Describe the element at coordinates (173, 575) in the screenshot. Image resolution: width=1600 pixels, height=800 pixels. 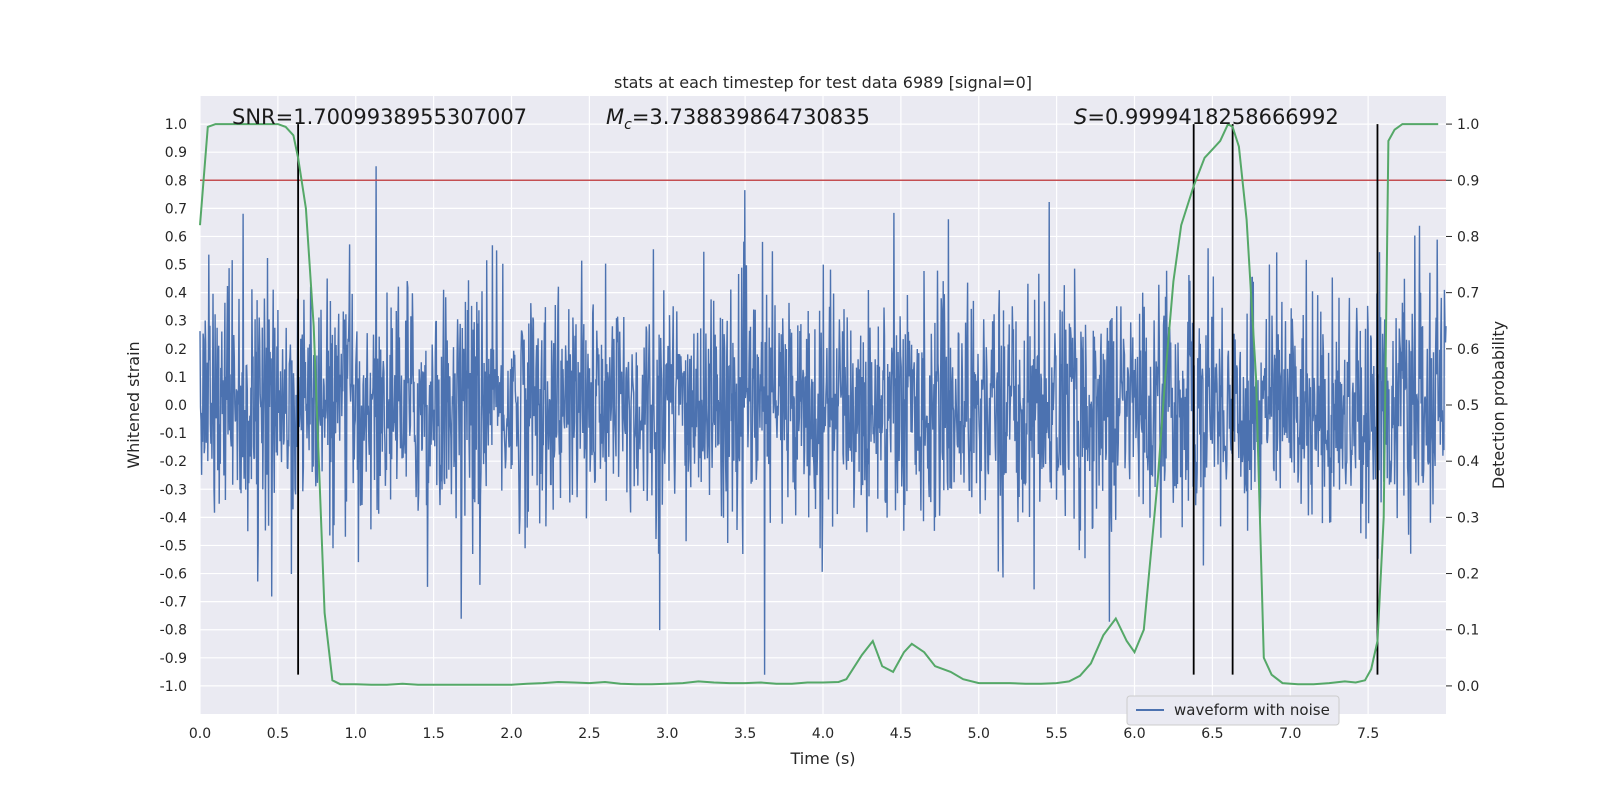
I see `y-tick-label: -0.6` at that location.